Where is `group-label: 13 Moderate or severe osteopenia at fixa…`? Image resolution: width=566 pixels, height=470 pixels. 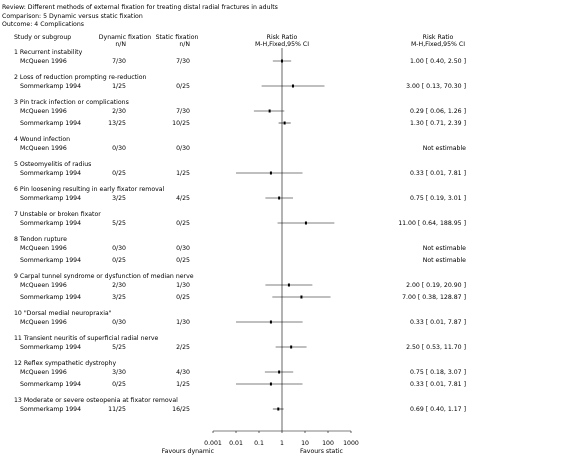 group-label: 13 Moderate or severe osteopenia at fixa… is located at coordinates (96, 400).